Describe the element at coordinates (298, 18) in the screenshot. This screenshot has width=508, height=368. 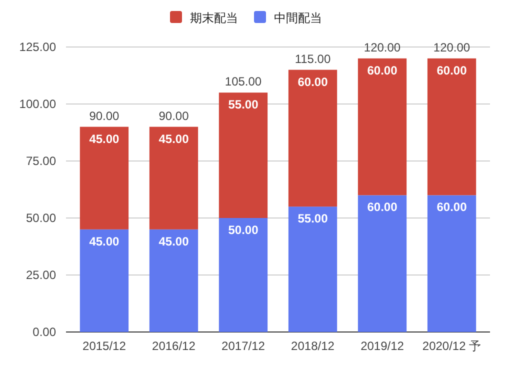
I see `legend-label: 中間配当` at that location.